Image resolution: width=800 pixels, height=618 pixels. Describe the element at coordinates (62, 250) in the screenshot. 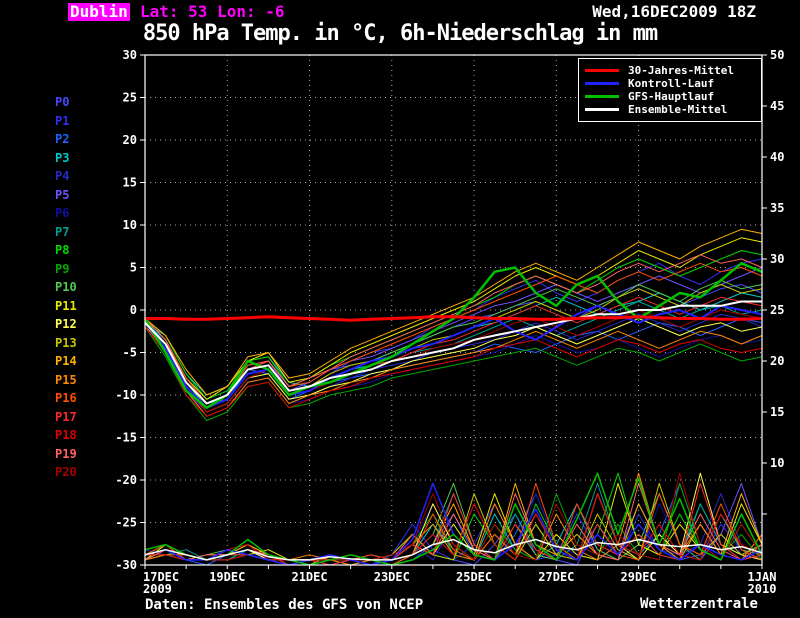

I see `member-label-p8: P8` at that location.